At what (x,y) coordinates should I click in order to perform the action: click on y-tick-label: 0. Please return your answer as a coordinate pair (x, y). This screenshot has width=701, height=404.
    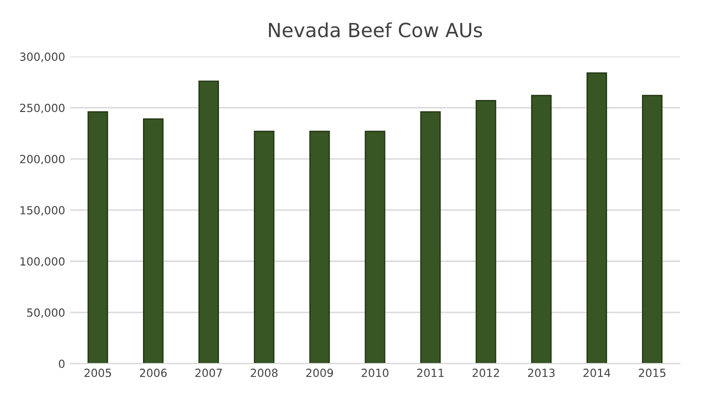
    Looking at the image, I should click on (61, 364).